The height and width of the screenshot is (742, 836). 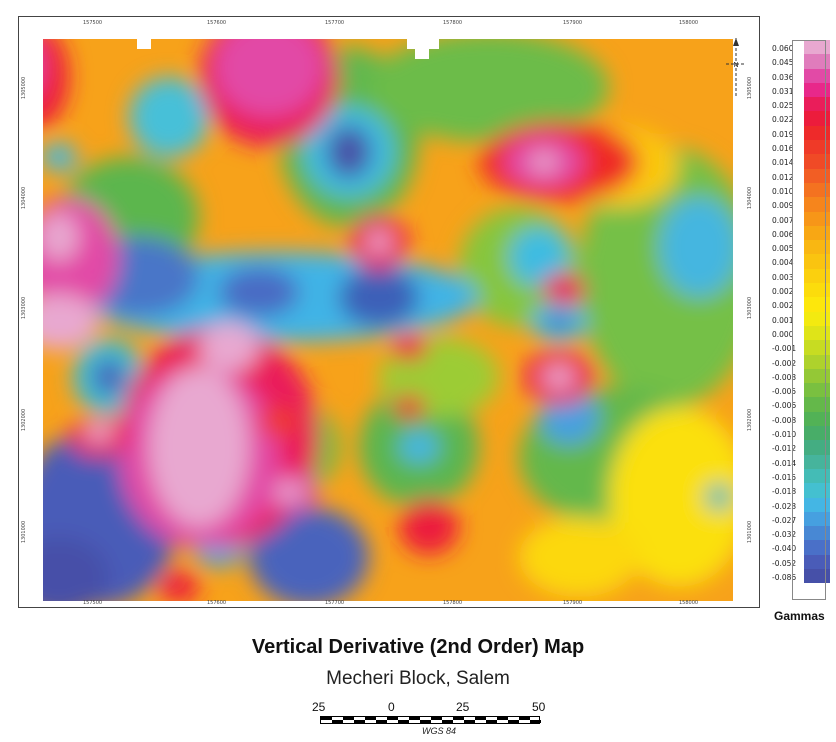 I want to click on legend-row: 0.003, so click(x=802, y=276).